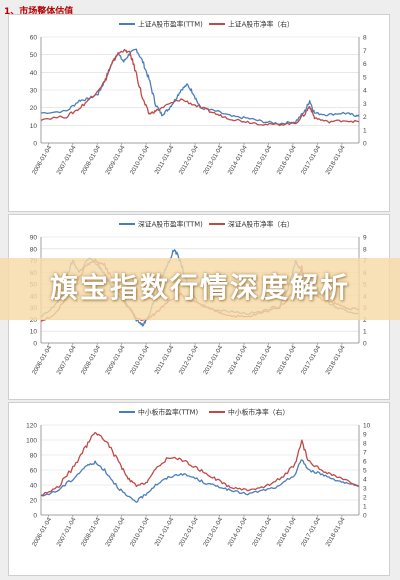 The width and height of the screenshot is (400, 580). What do you see at coordinates (39, 12) in the screenshot?
I see `section-title: 1、市场整体估值` at bounding box center [39, 12].